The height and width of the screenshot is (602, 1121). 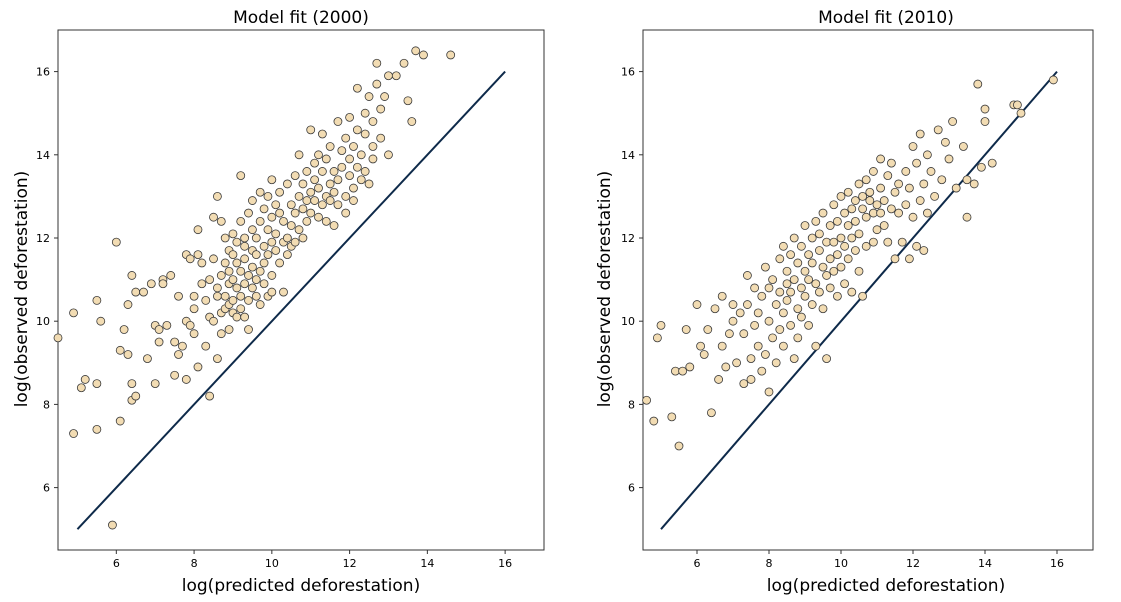 I want to click on y-tick-label: 8, so click(x=46, y=404).